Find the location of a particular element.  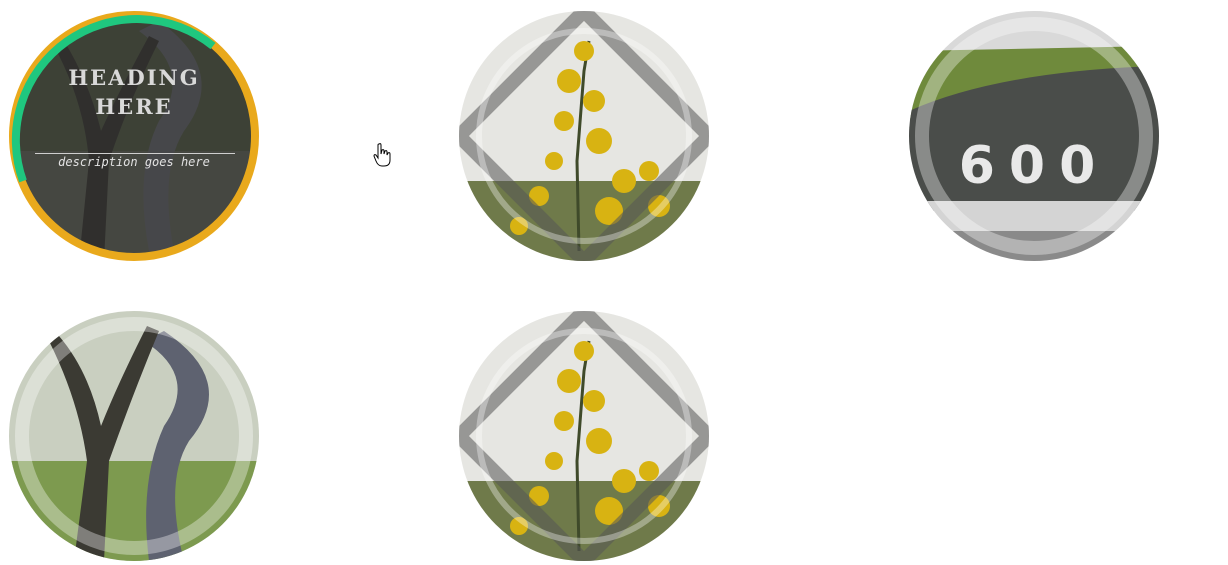

image-tile-tree-archway-hovered: HEADING HERE description goes here is located at coordinates (134, 136).